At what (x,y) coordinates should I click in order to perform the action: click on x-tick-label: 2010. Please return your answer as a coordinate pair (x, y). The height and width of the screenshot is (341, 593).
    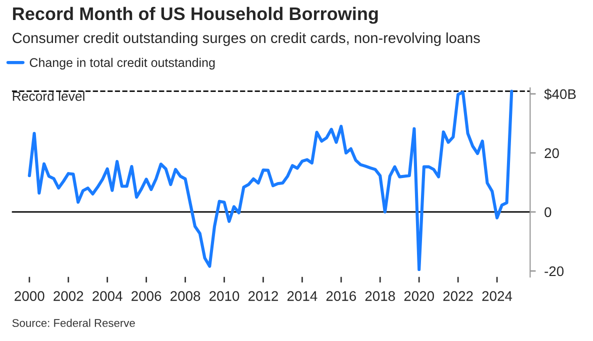
    Looking at the image, I should click on (224, 296).